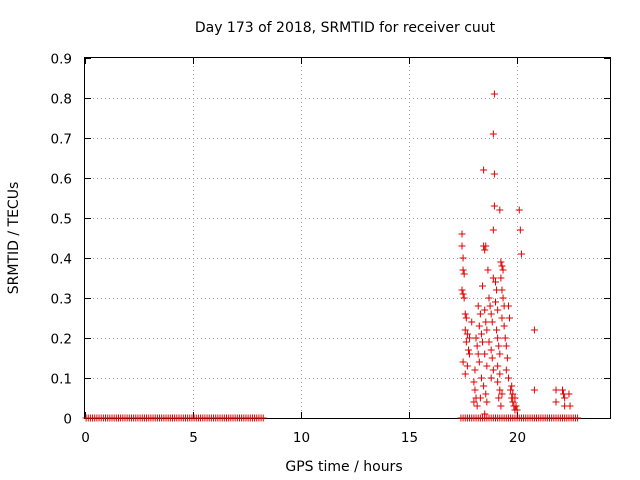 Image resolution: width=640 pixels, height=480 pixels. I want to click on x-axis-label: GPS time / hours, so click(343, 467).